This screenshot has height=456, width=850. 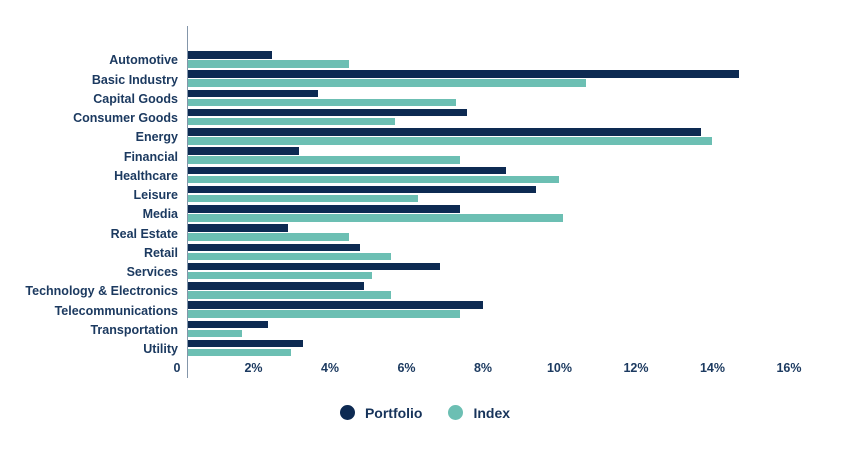 I want to click on bar-portfolio-leisure, so click(x=362, y=189).